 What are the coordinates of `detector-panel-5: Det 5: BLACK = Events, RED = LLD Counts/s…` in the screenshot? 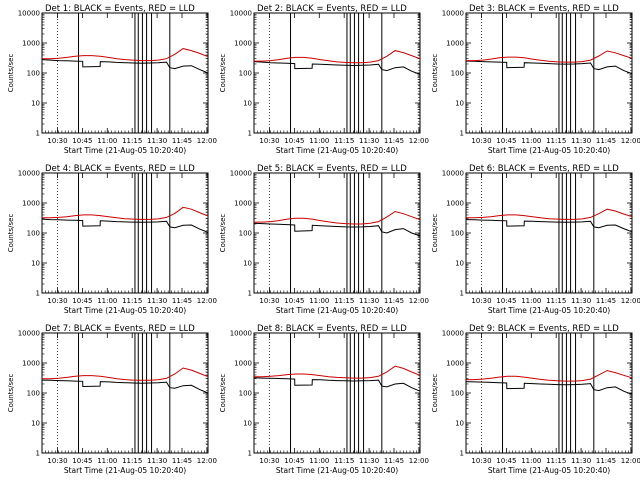 It's located at (324, 239).